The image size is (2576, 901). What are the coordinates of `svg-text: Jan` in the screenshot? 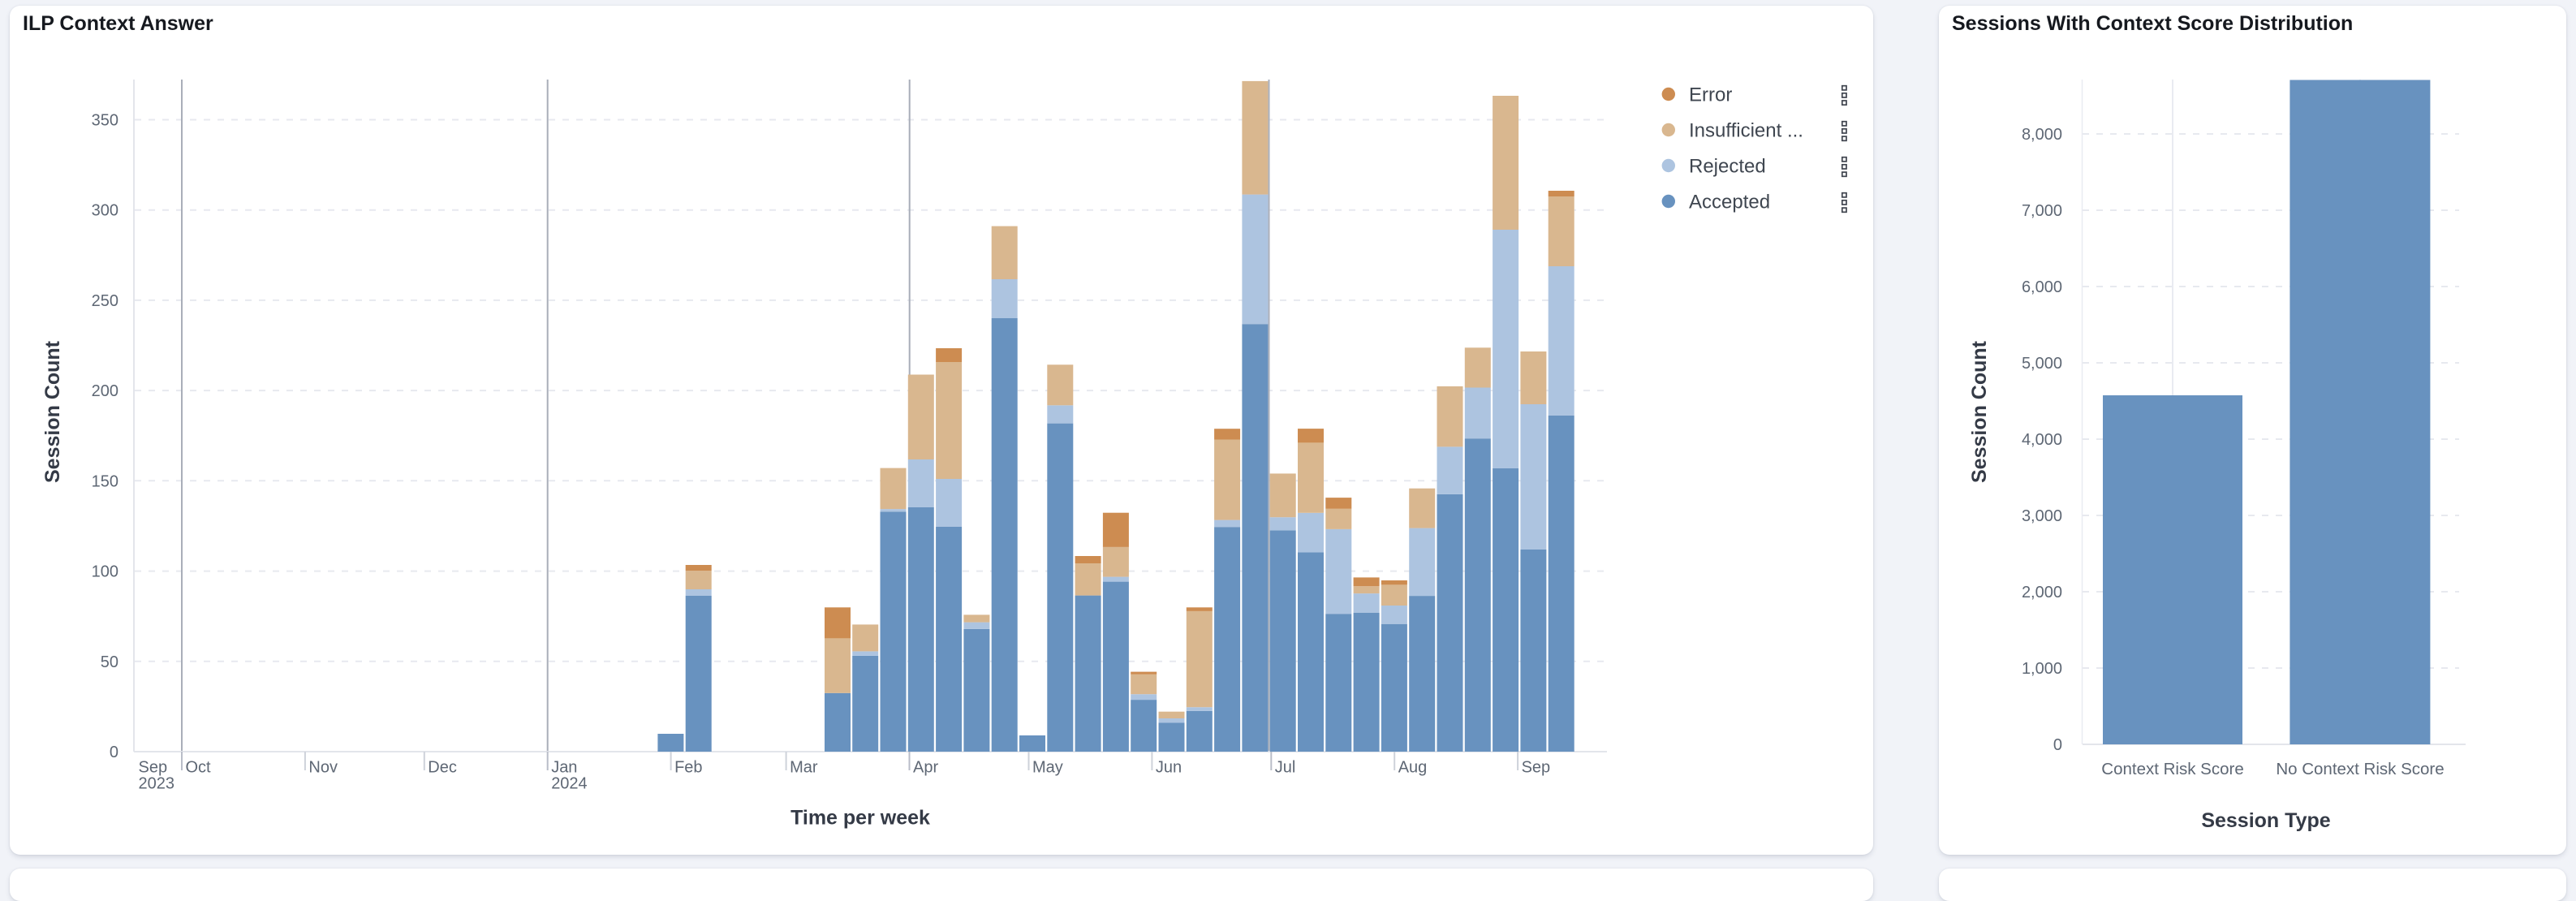 It's located at (564, 768).